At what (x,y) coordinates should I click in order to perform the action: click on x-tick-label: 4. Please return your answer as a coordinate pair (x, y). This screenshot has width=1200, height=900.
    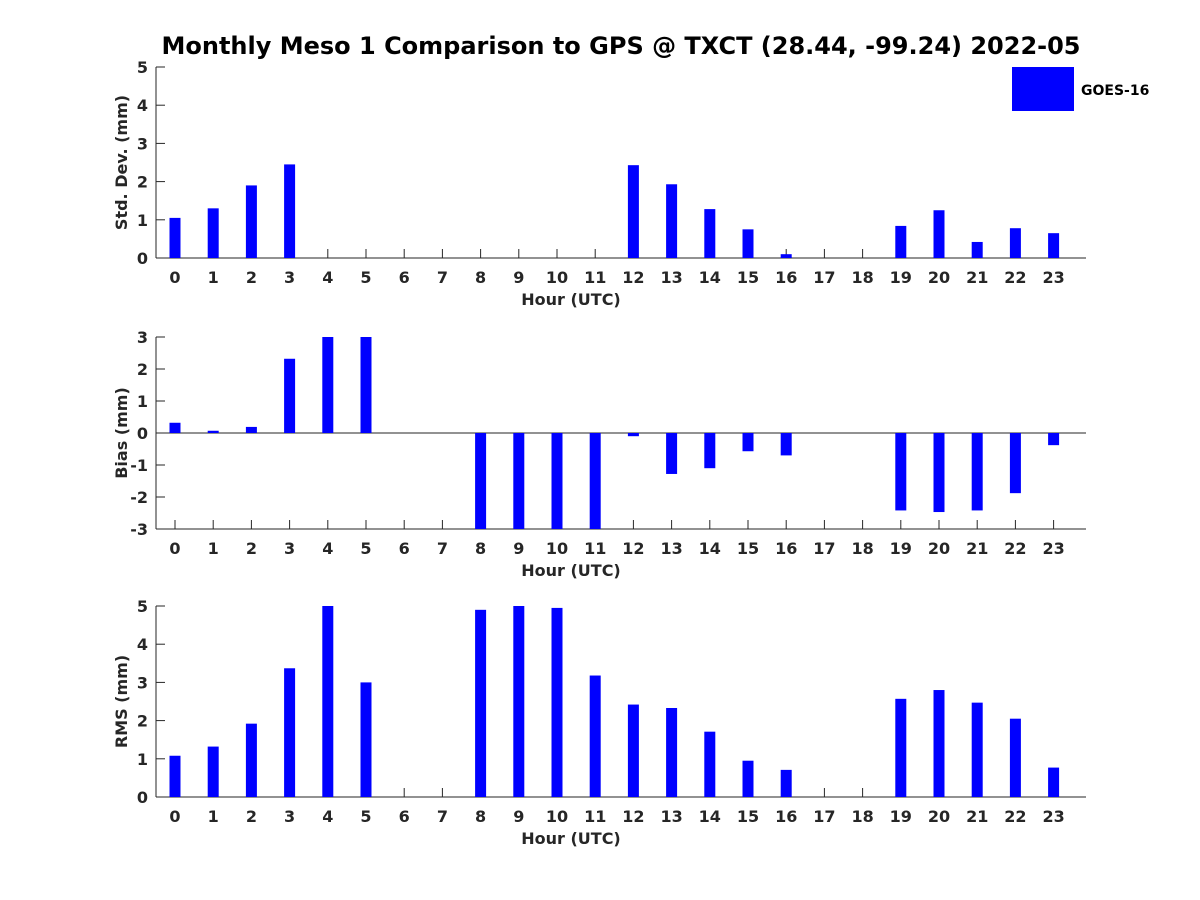
    Looking at the image, I should click on (327, 277).